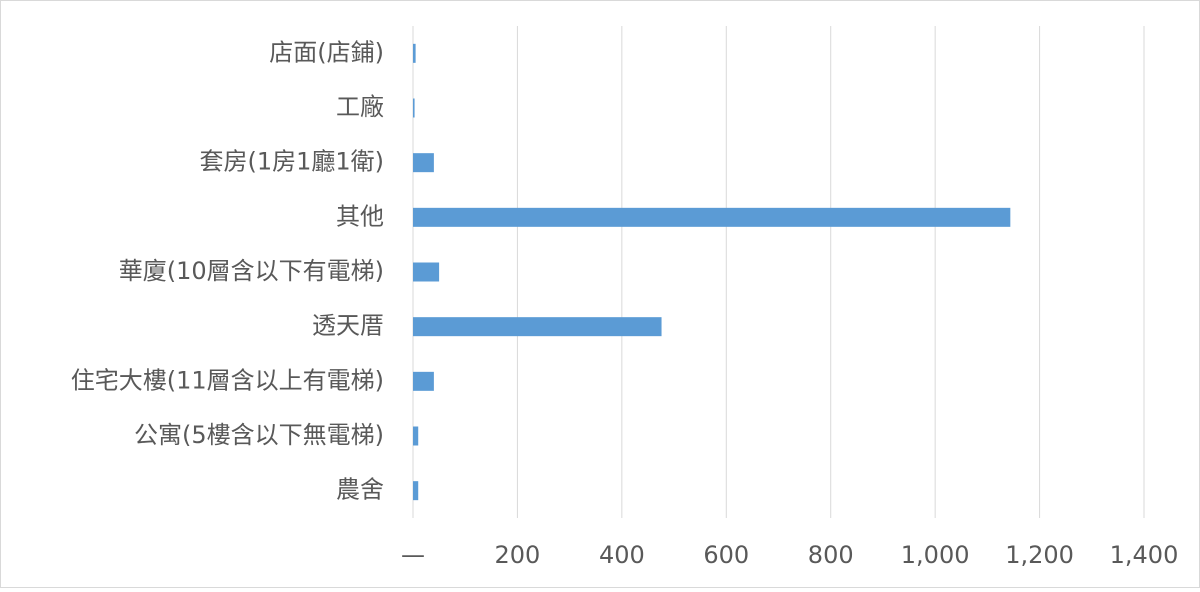 The height and width of the screenshot is (592, 1200). Describe the element at coordinates (1039, 555) in the screenshot. I see `x-tick-label: 1,200` at that location.